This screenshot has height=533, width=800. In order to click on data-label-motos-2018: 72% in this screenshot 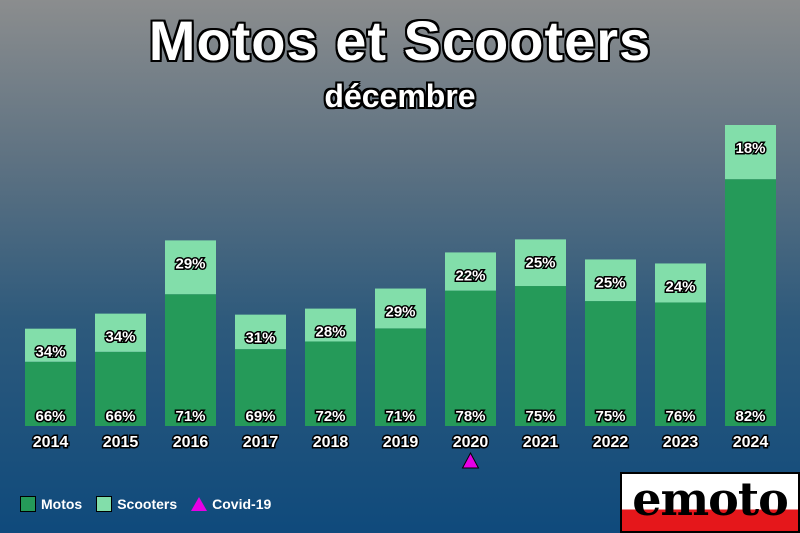, I will do `click(330, 416)`.